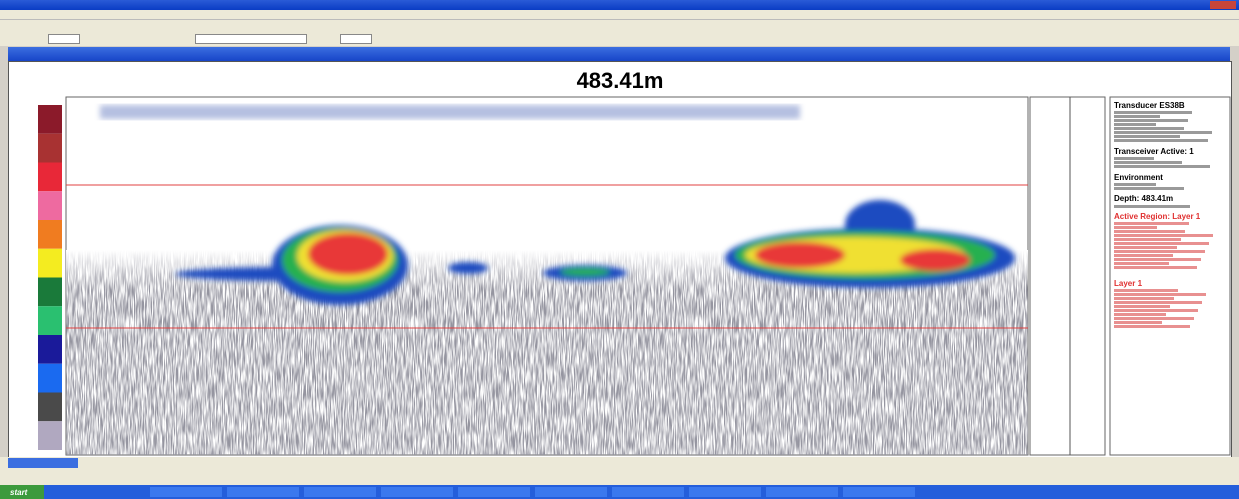  Describe the element at coordinates (43, 463) in the screenshot. I see `minimized-window` at that location.